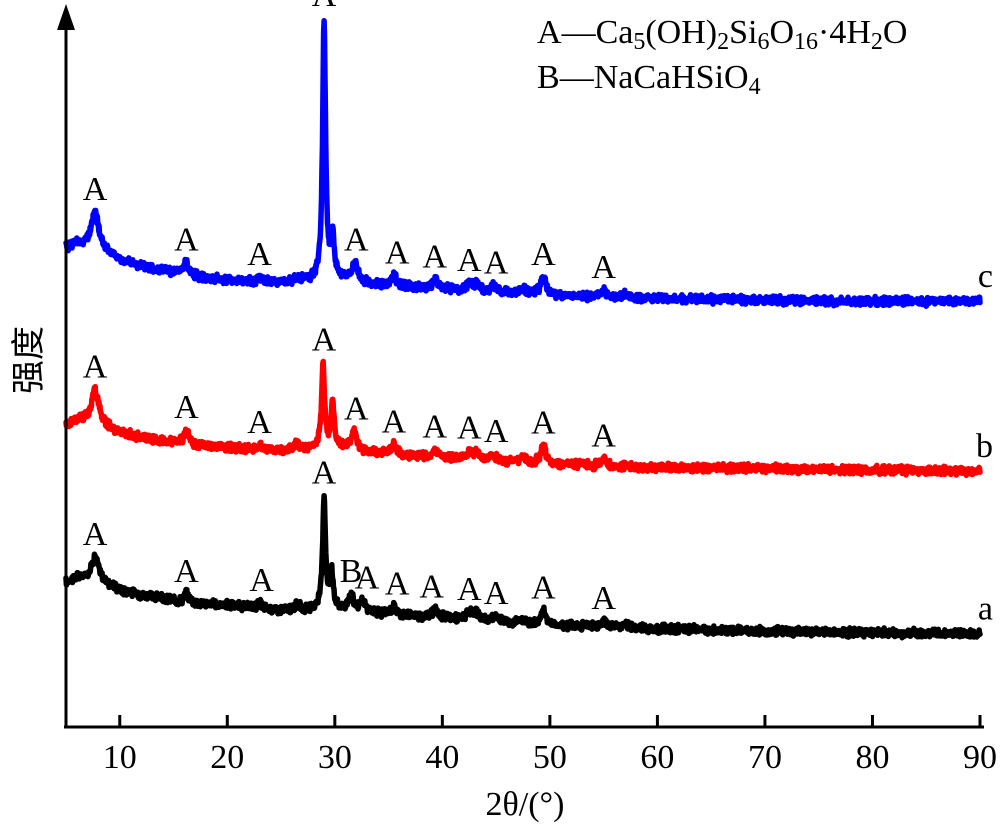 The width and height of the screenshot is (1000, 833). I want to click on peak-label-b-8: A, so click(496, 431).